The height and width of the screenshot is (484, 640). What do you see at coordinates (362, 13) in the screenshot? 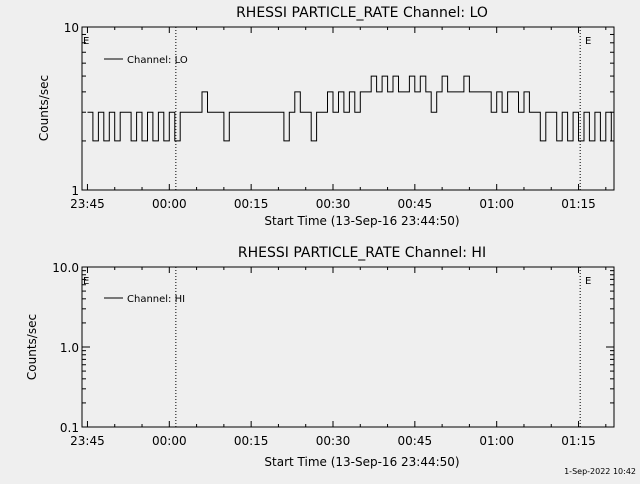
I see `chart-title: RHESSI PARTICLE_RATE Channel: LO` at bounding box center [362, 13].